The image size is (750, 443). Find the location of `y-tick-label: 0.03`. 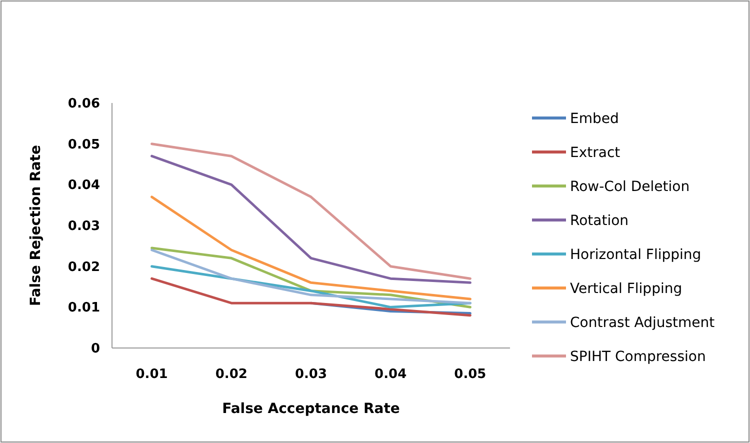

y-tick-label: 0.03 is located at coordinates (84, 226).